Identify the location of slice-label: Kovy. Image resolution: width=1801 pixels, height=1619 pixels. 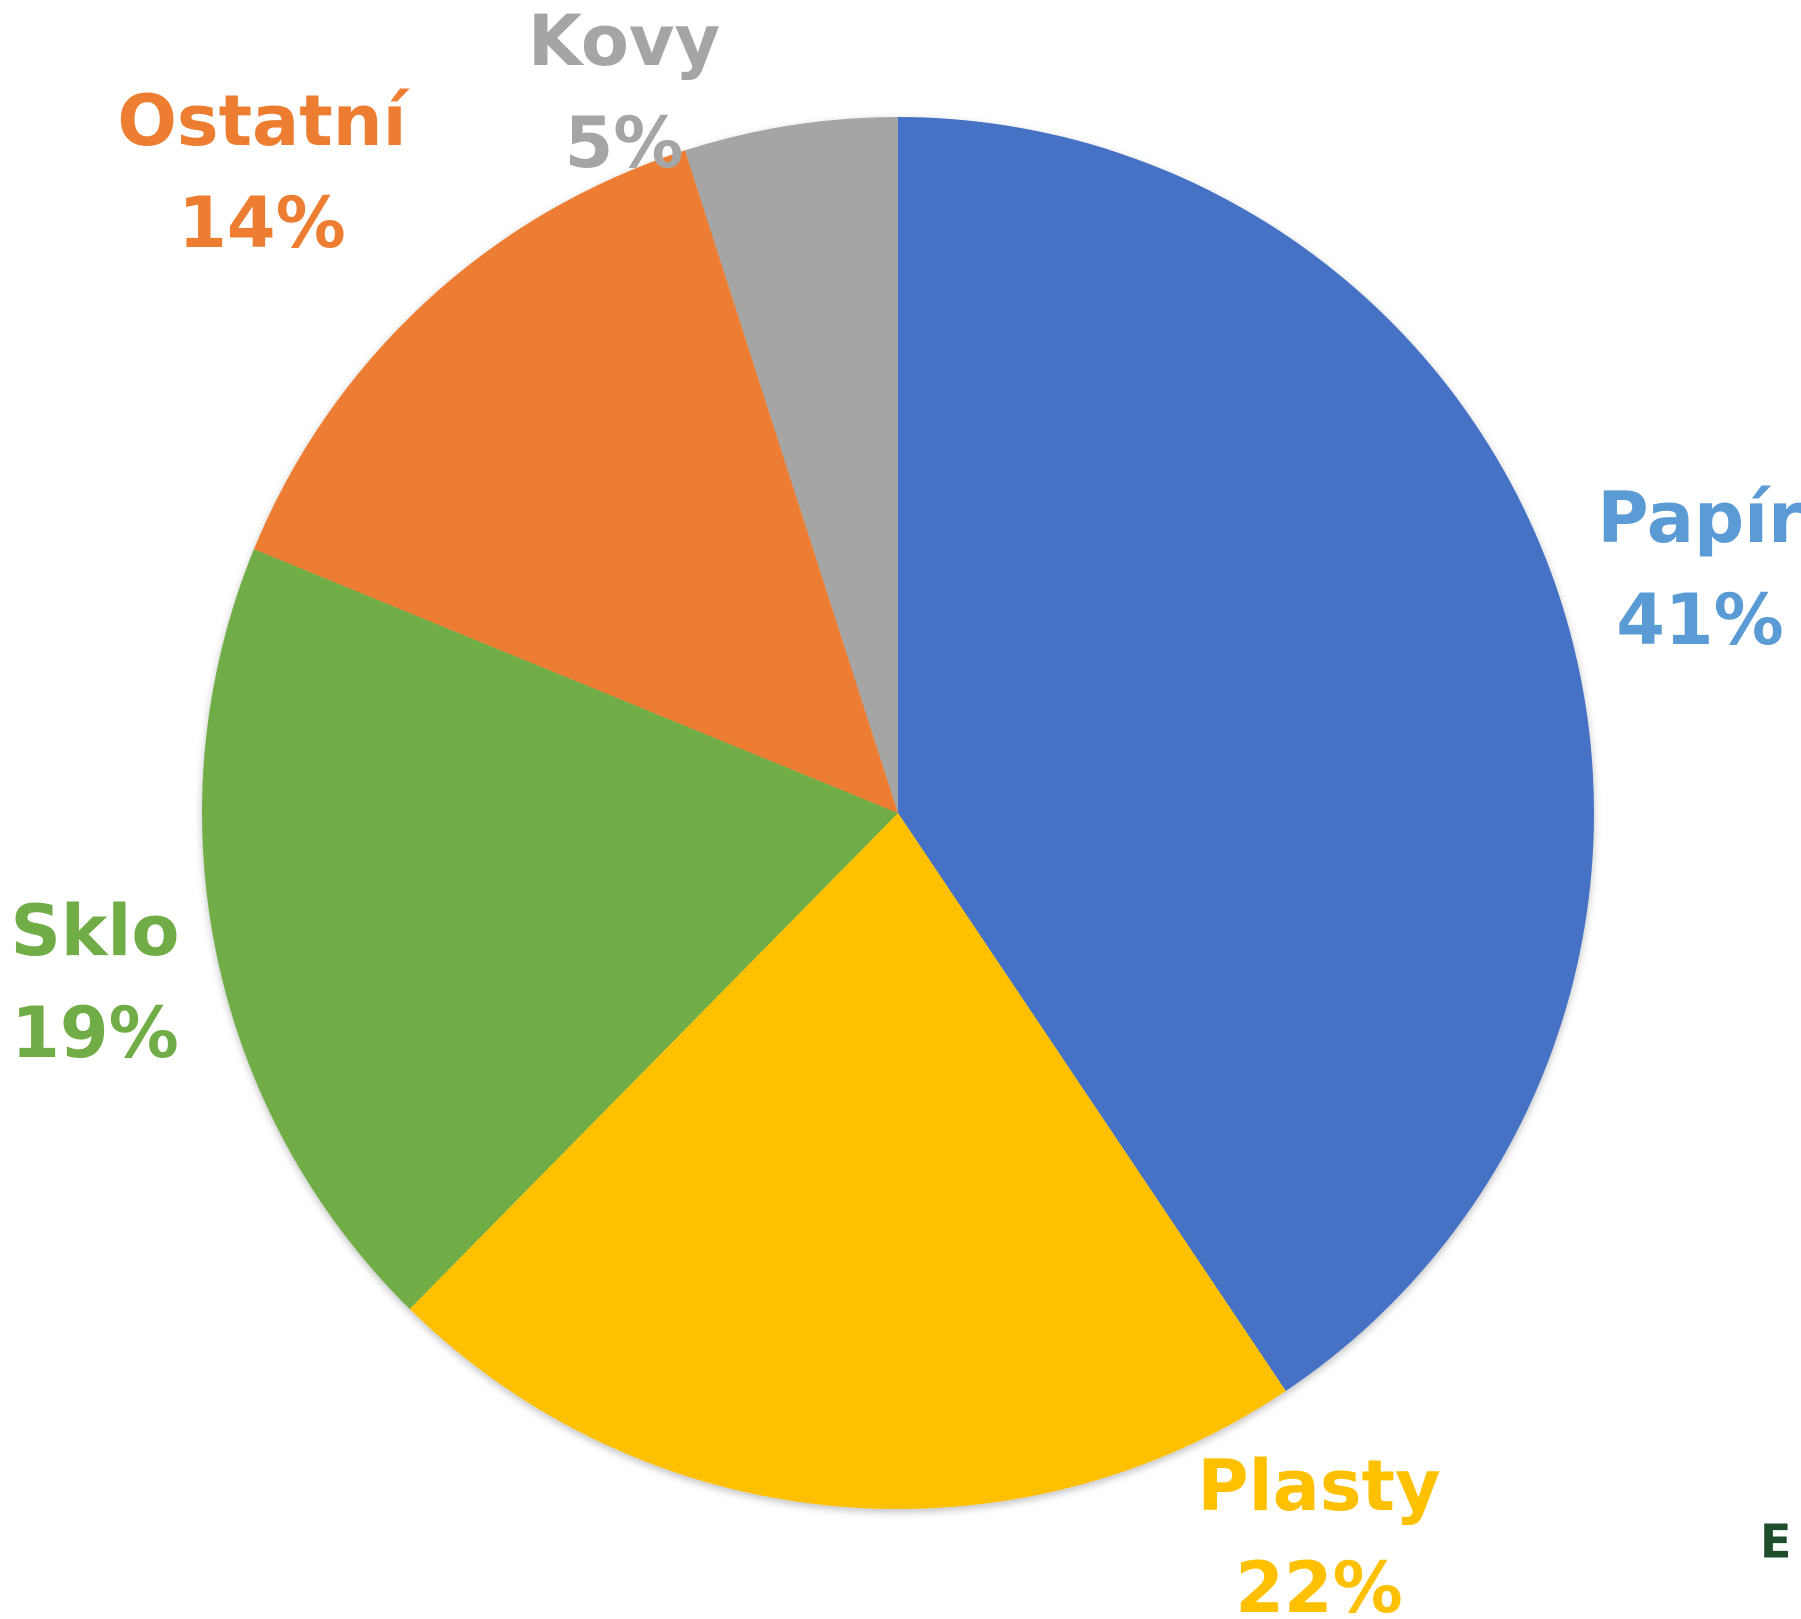
(624, 41).